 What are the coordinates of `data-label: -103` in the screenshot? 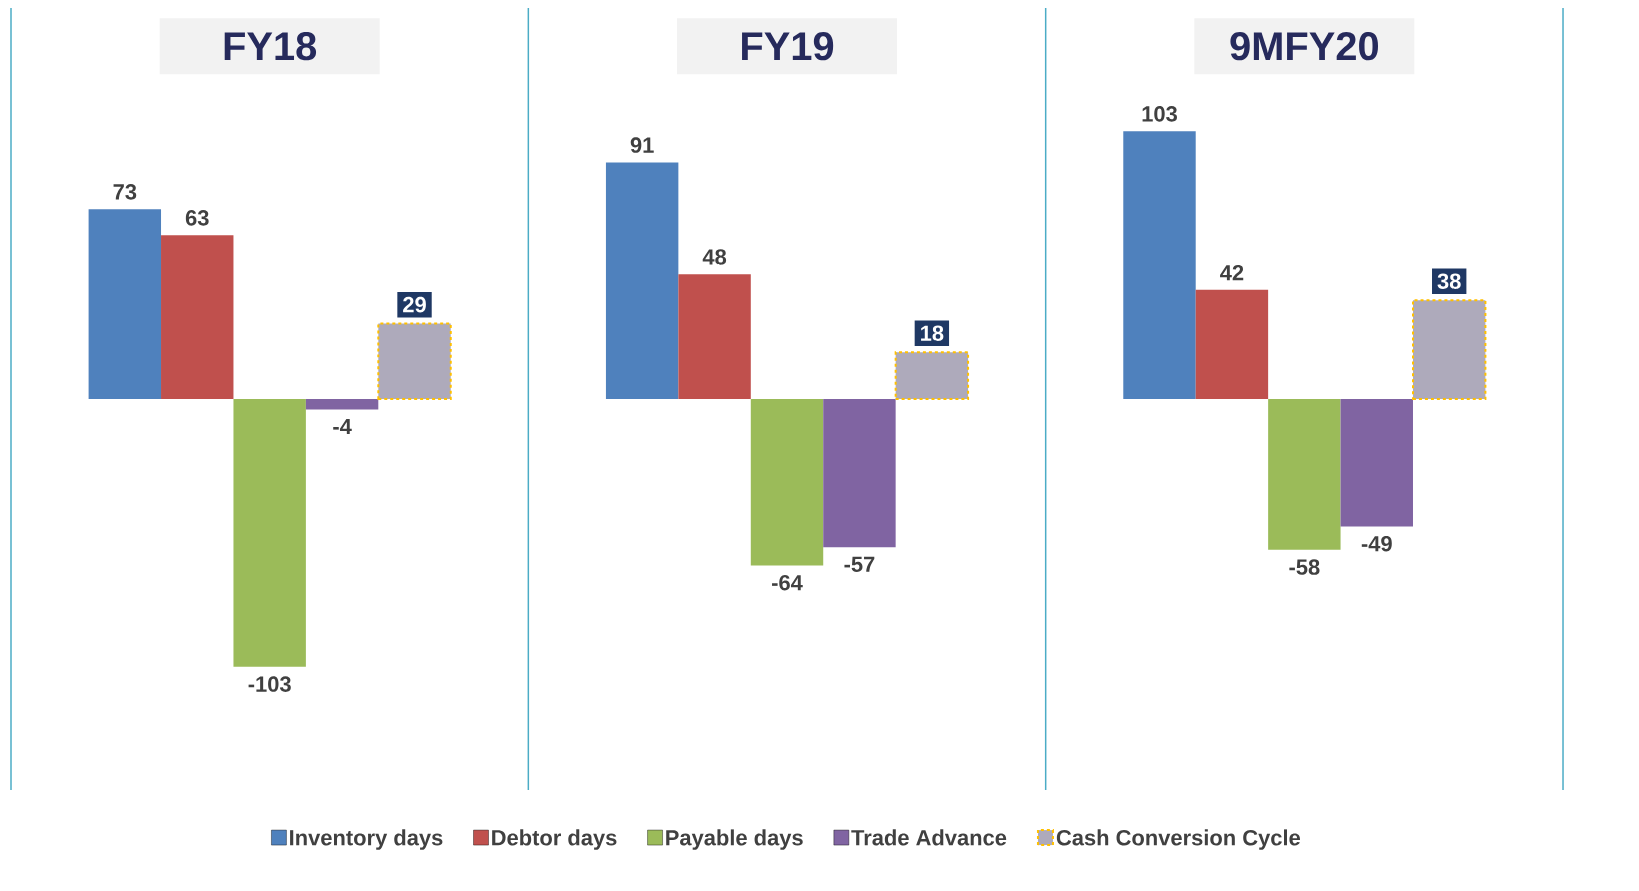 It's located at (269, 684).